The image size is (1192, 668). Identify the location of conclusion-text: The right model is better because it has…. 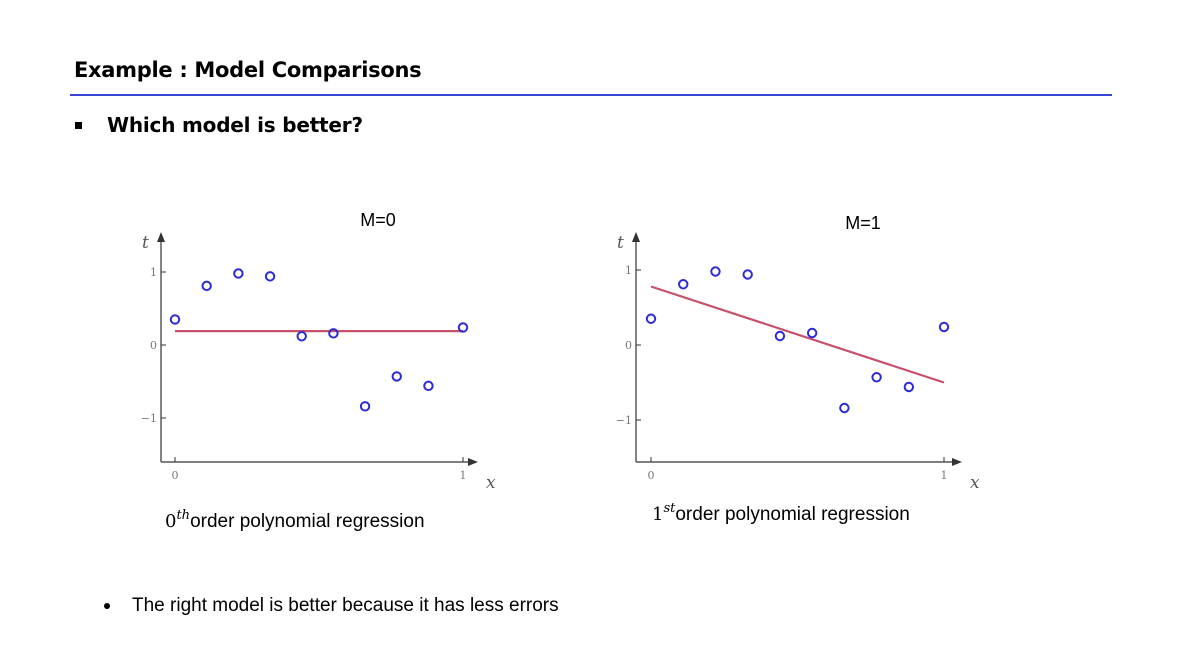
(345, 605).